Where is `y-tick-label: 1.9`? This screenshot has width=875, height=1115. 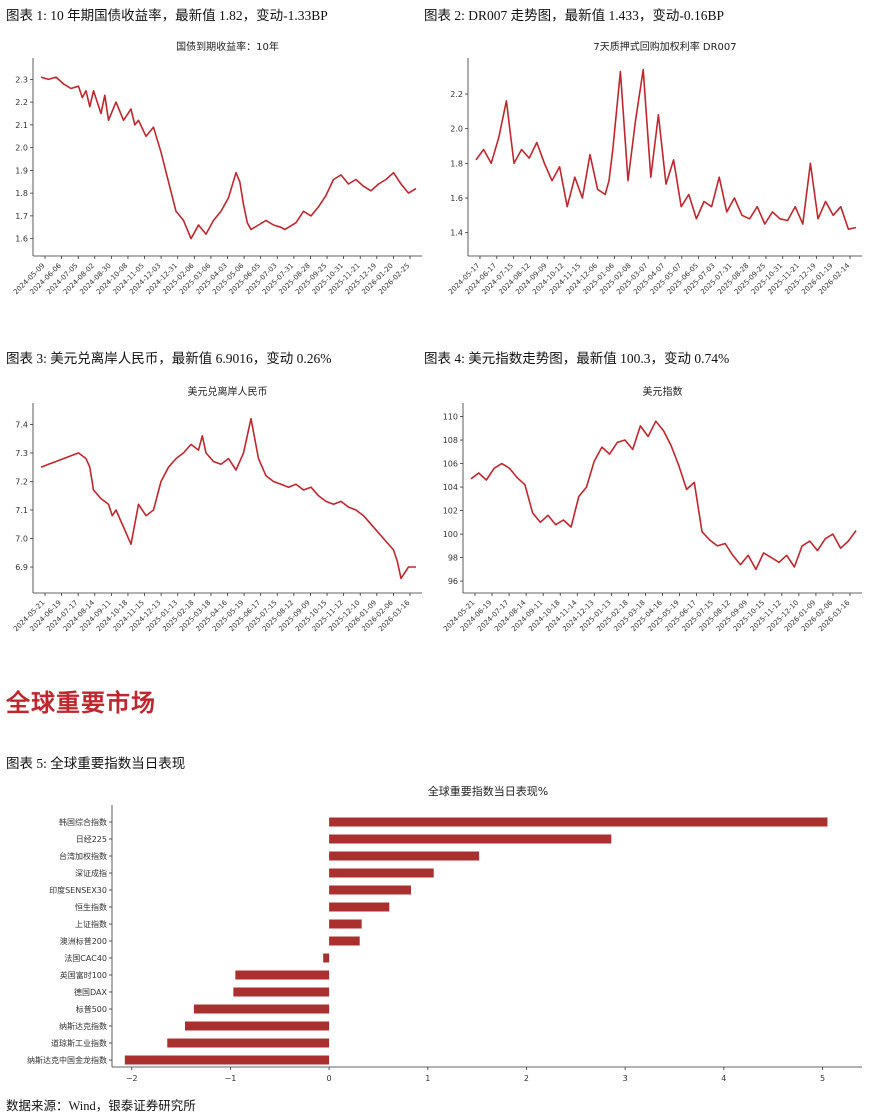 y-tick-label: 1.9 is located at coordinates (21, 170).